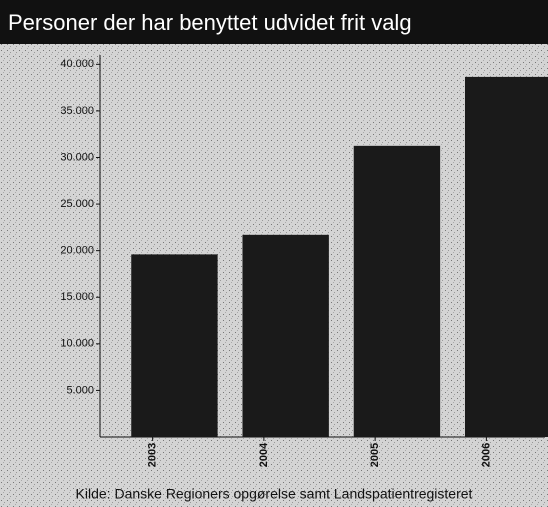  I want to click on y-tick-label: 5.000, so click(80, 390).